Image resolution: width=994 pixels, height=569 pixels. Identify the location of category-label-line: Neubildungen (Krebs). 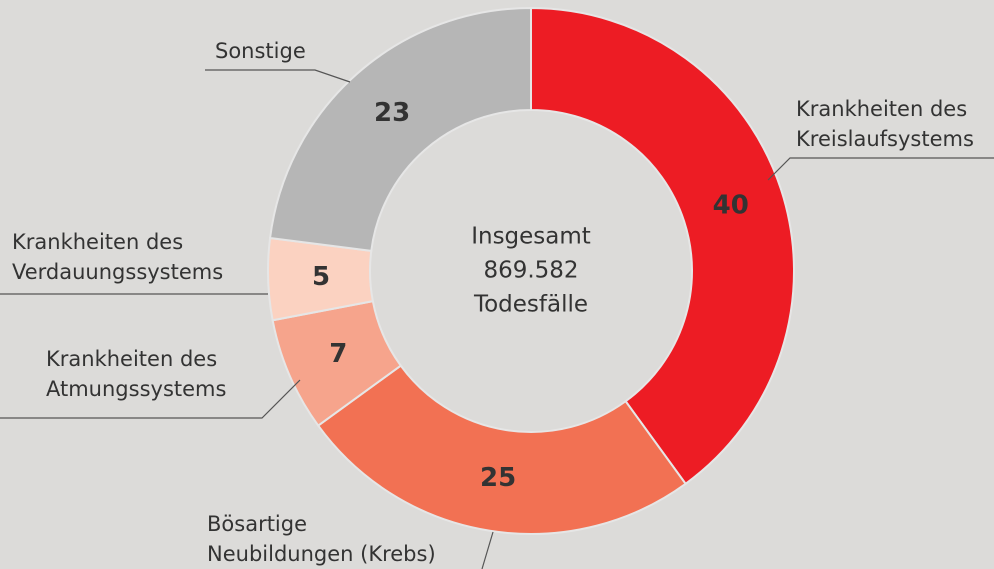
(321, 554).